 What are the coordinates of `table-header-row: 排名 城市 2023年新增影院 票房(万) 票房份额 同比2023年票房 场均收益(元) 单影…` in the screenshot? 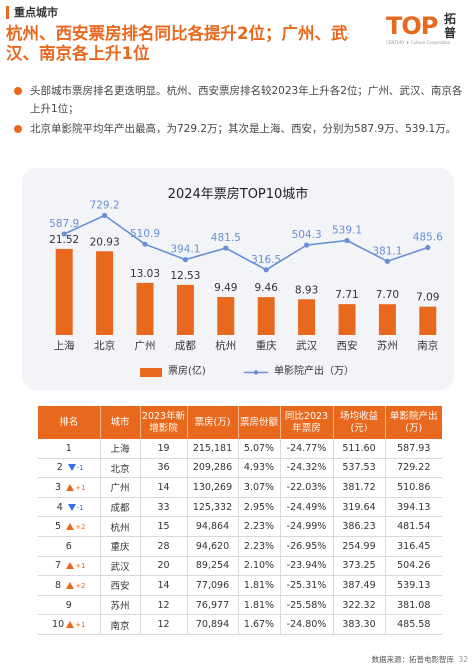 It's located at (240, 422).